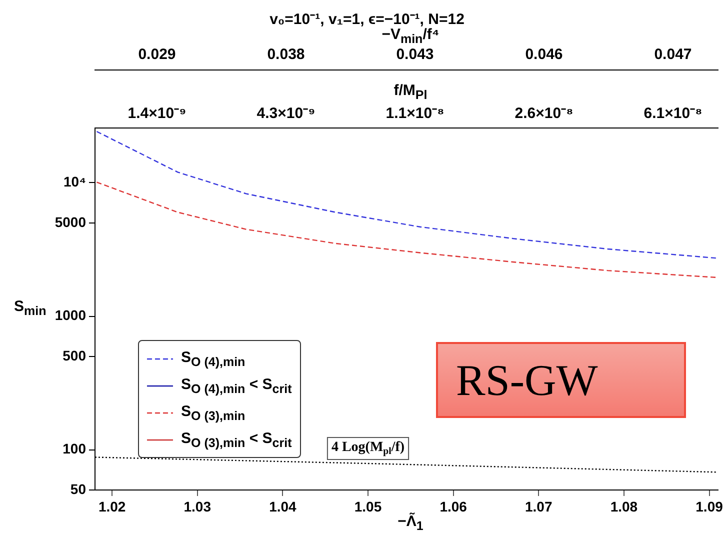 This screenshot has width=726, height=540. What do you see at coordinates (75, 182) in the screenshot?
I see `y-tick-label: 10⁴` at bounding box center [75, 182].